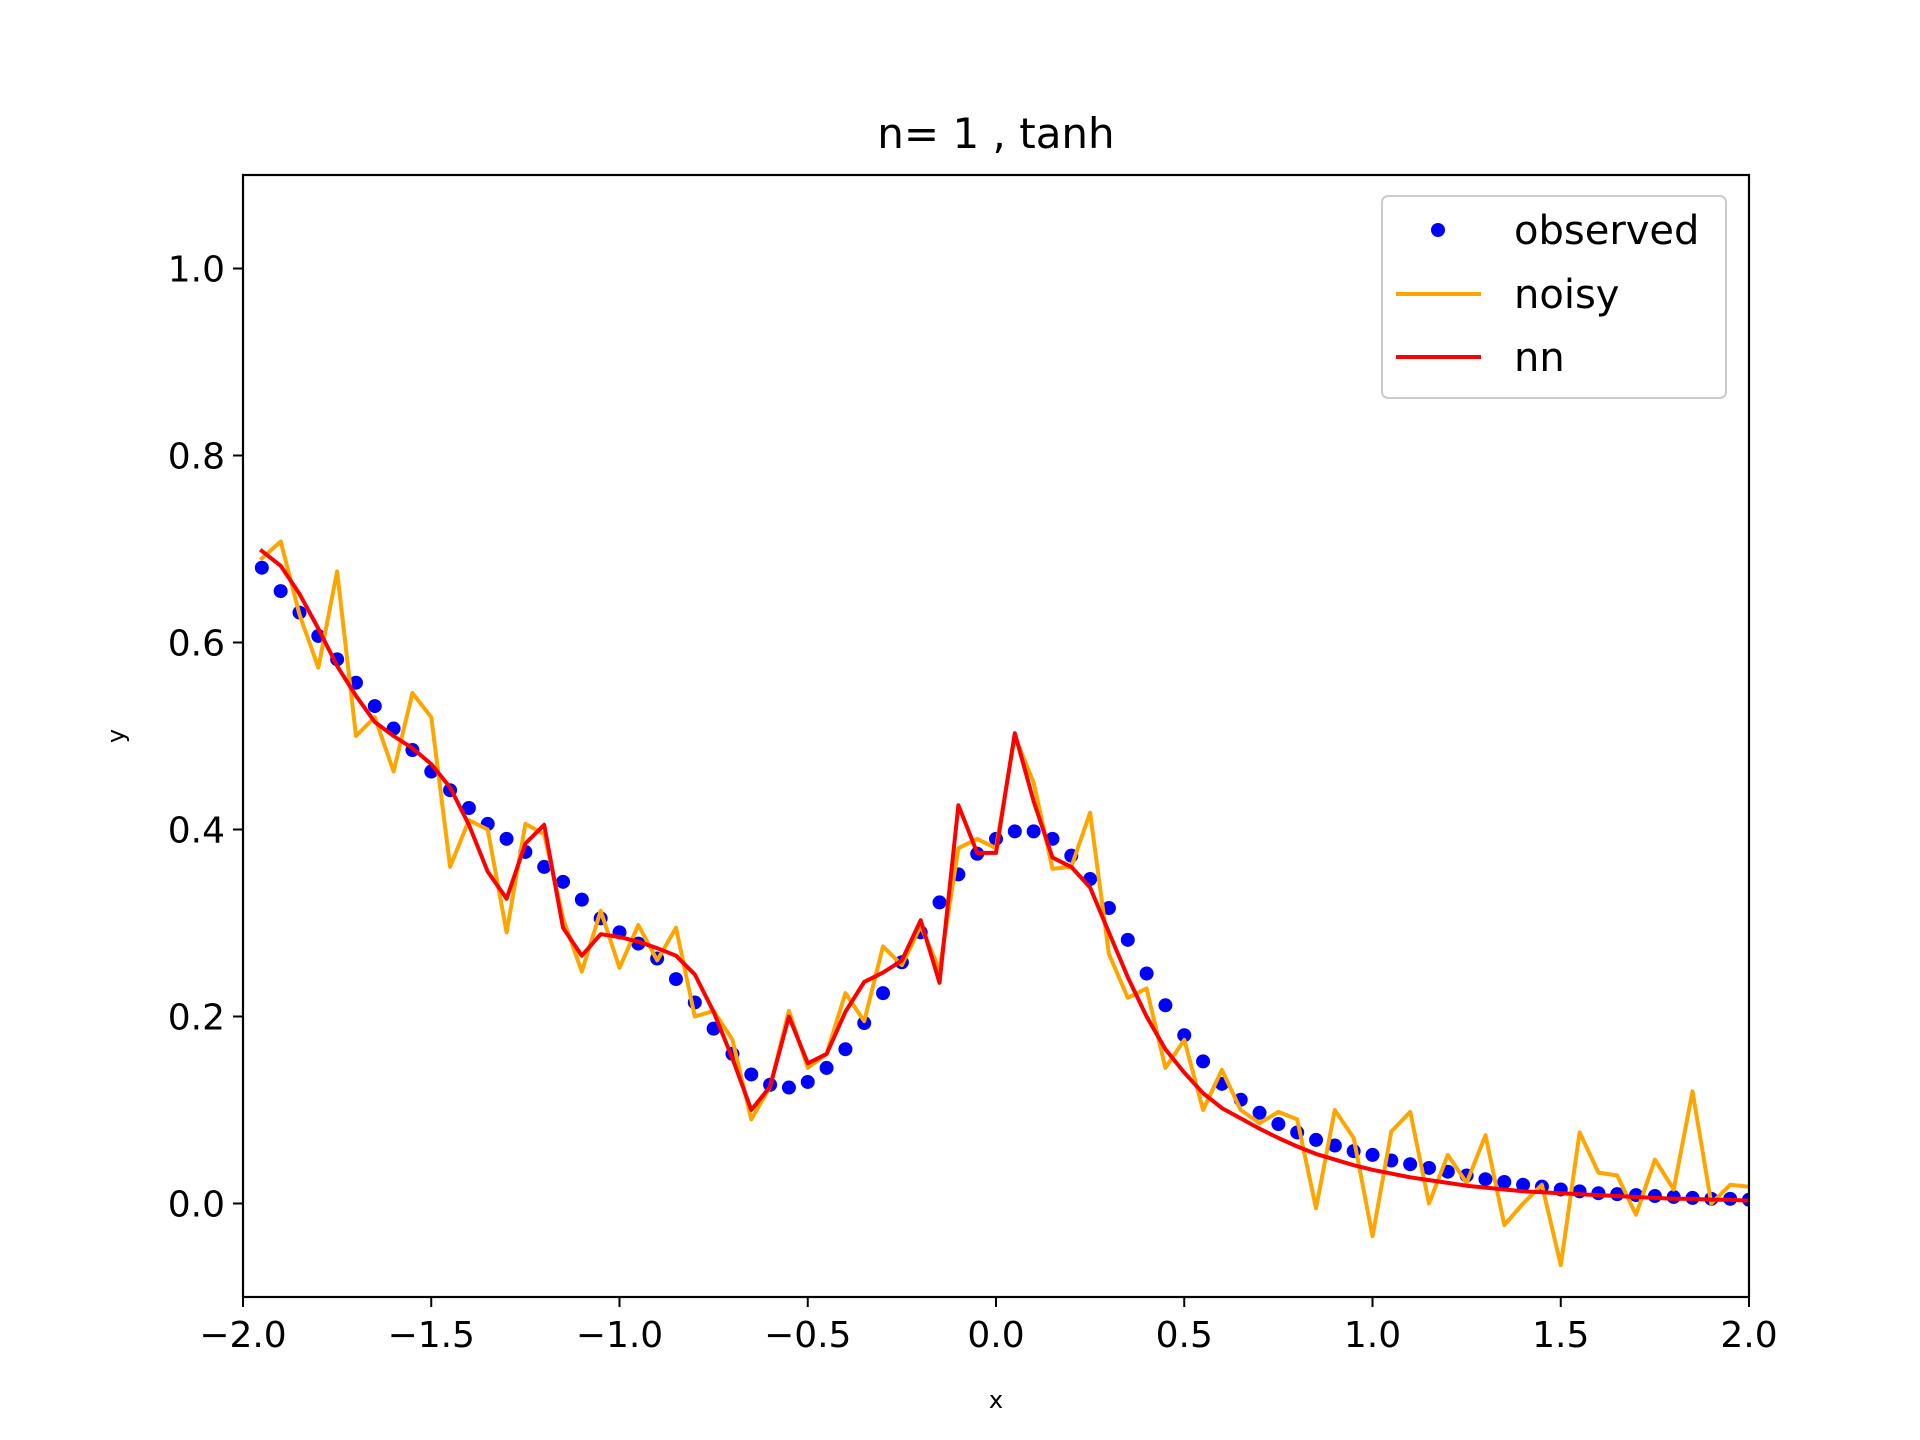 This screenshot has height=1440, width=1920. What do you see at coordinates (196, 1205) in the screenshot?
I see `y-tick-label: 0.0` at bounding box center [196, 1205].